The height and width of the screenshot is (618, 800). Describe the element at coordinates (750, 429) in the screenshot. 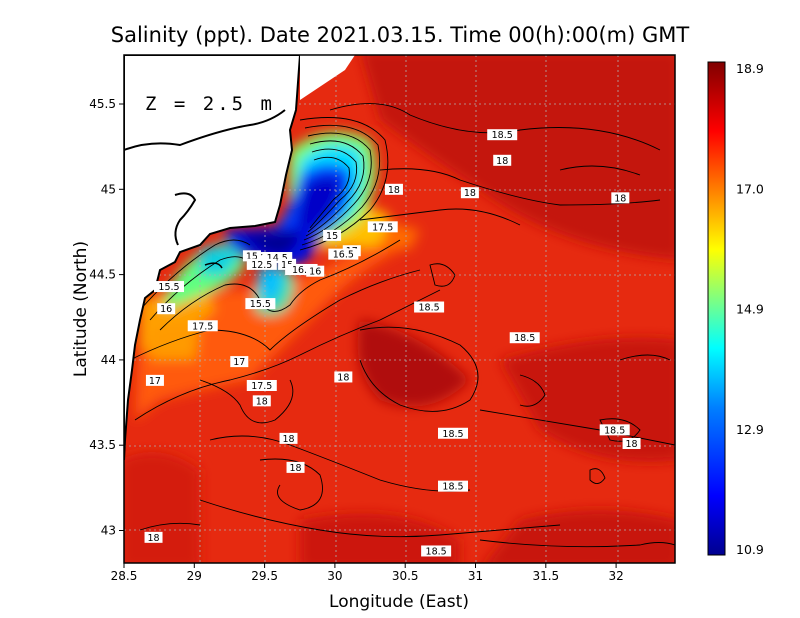

I see `colorbar-tick-label: 12.9` at that location.